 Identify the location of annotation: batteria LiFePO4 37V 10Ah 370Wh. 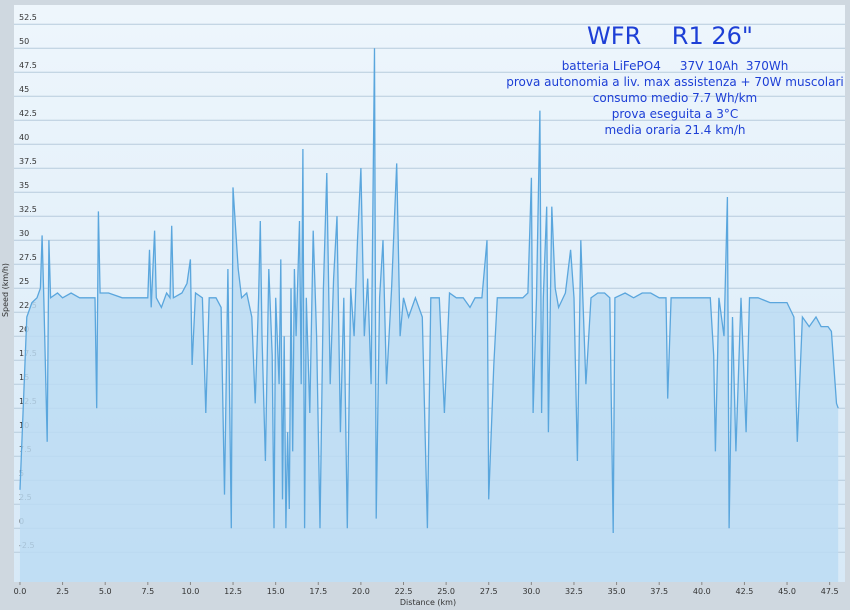
(675, 66).